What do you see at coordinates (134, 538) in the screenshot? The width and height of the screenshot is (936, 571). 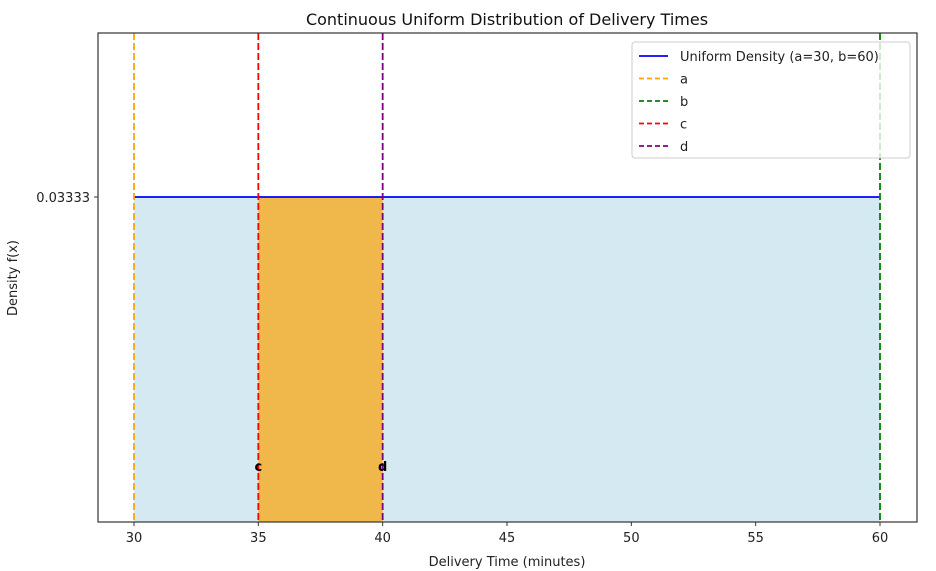 I see `x-tick-label: 30` at bounding box center [134, 538].